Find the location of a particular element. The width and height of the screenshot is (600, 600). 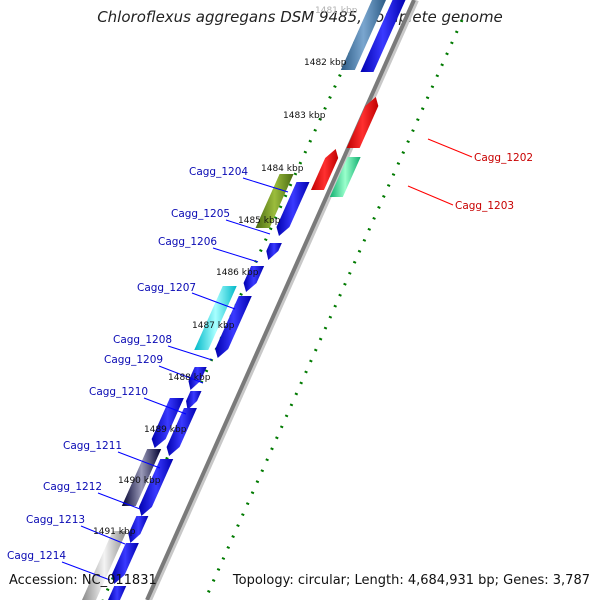

scale-label-1483: 1483 kbp is located at coordinates (304, 116).